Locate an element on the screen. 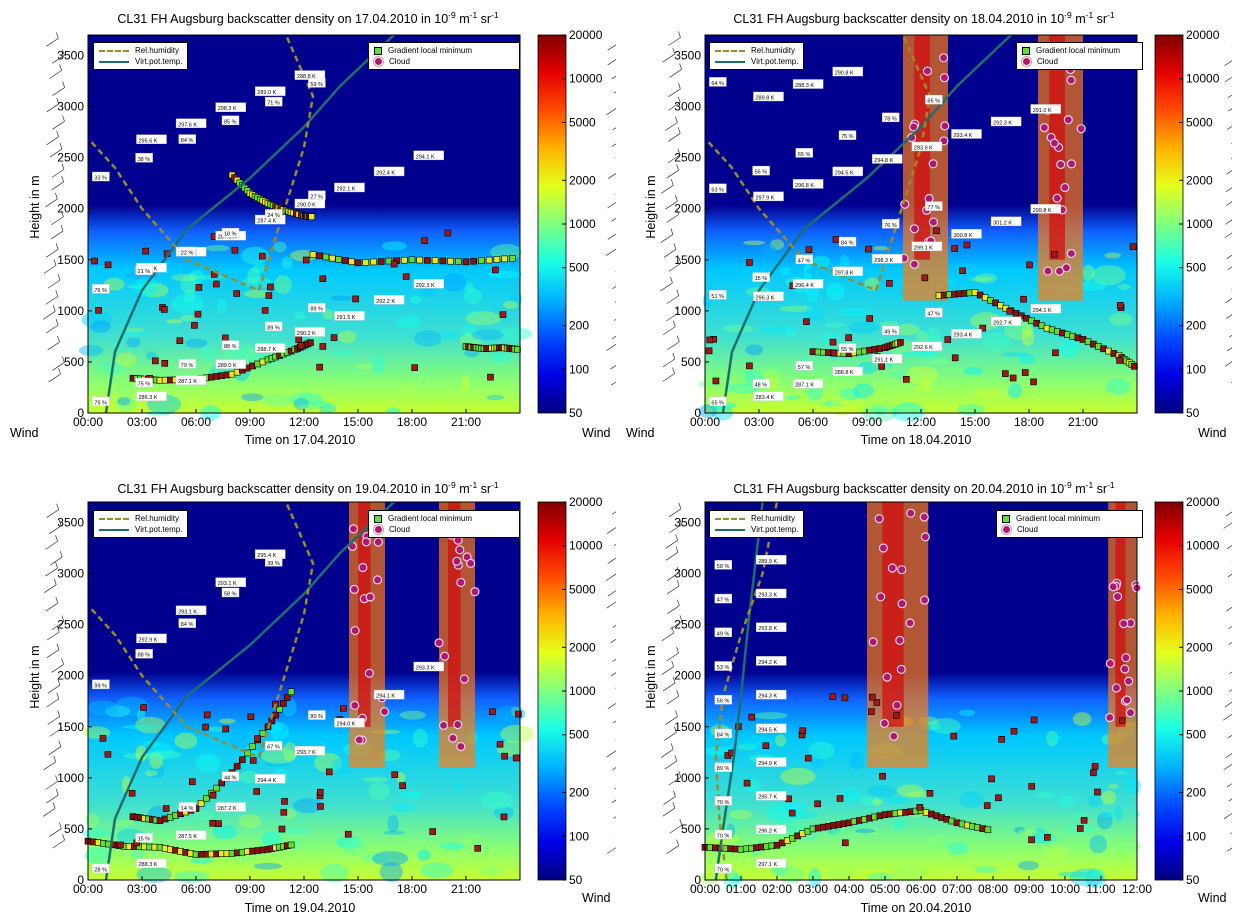 The width and height of the screenshot is (1233, 915). x-tick-label: 18:00 is located at coordinates (412, 889).